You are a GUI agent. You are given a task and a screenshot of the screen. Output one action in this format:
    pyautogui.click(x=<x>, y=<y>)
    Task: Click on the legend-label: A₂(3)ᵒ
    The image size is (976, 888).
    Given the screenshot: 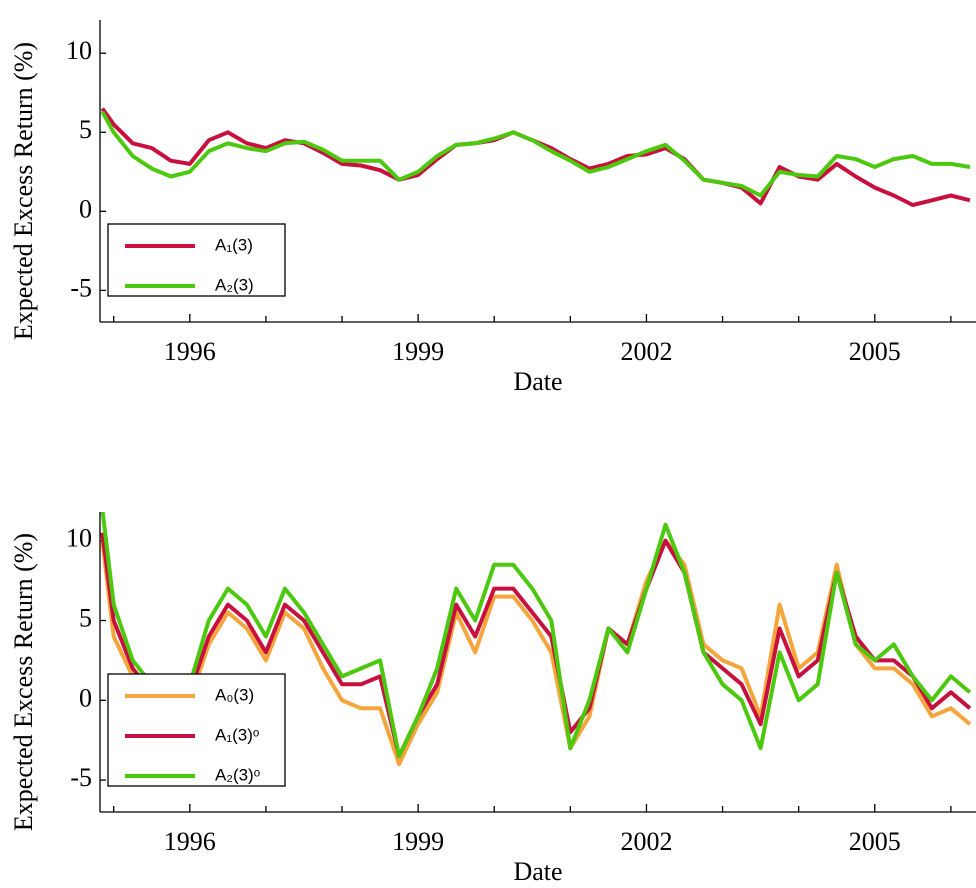 What is the action you would take?
    pyautogui.click(x=237, y=774)
    